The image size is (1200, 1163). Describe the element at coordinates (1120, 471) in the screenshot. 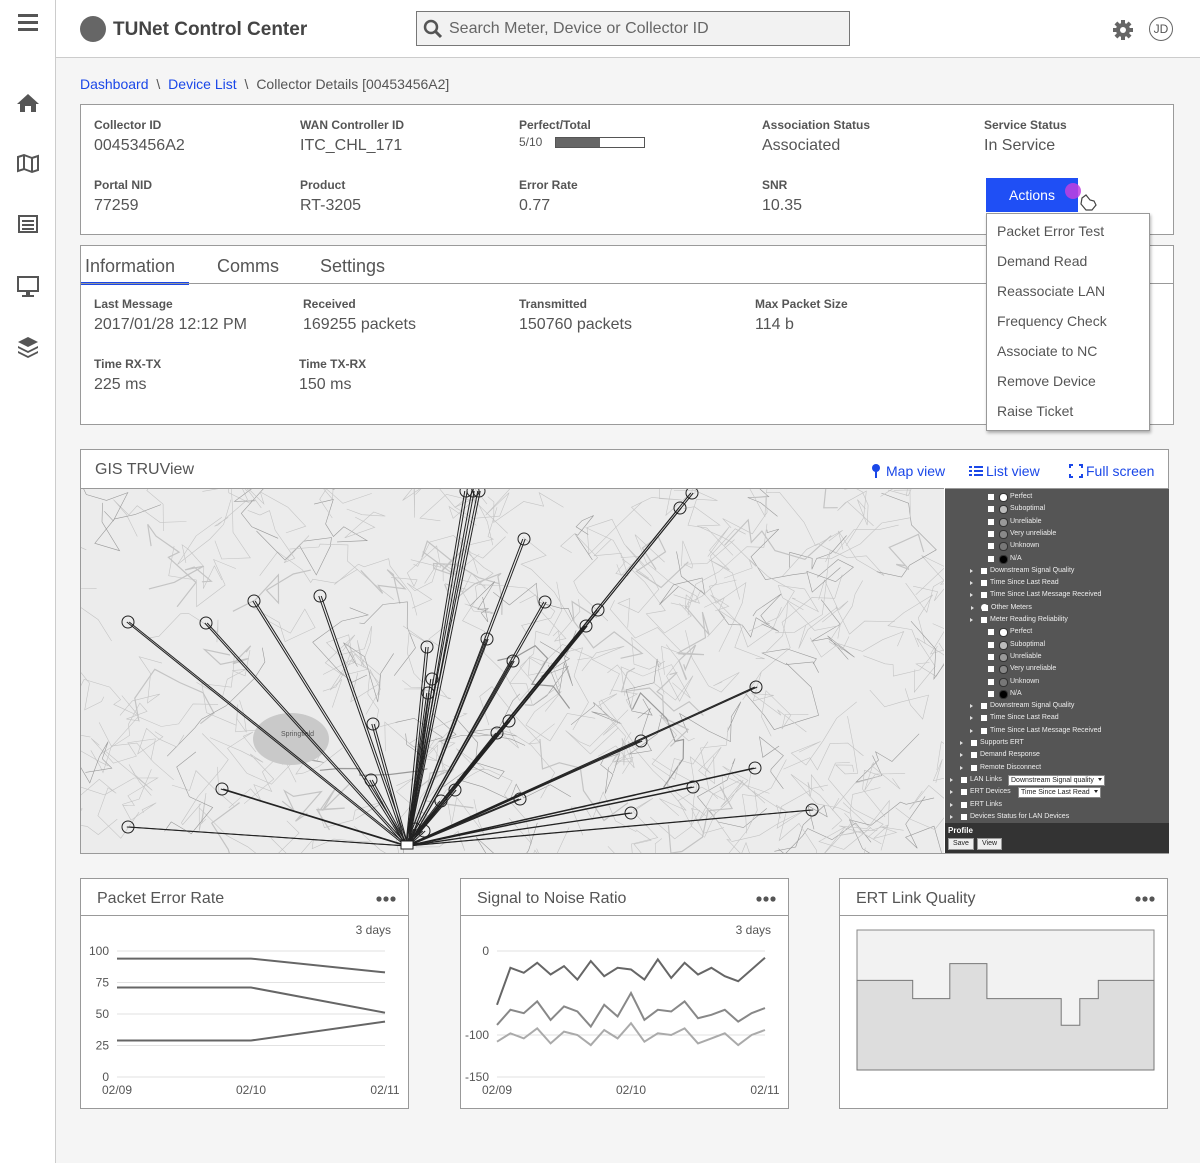

I see `gis-link: Full screen` at that location.